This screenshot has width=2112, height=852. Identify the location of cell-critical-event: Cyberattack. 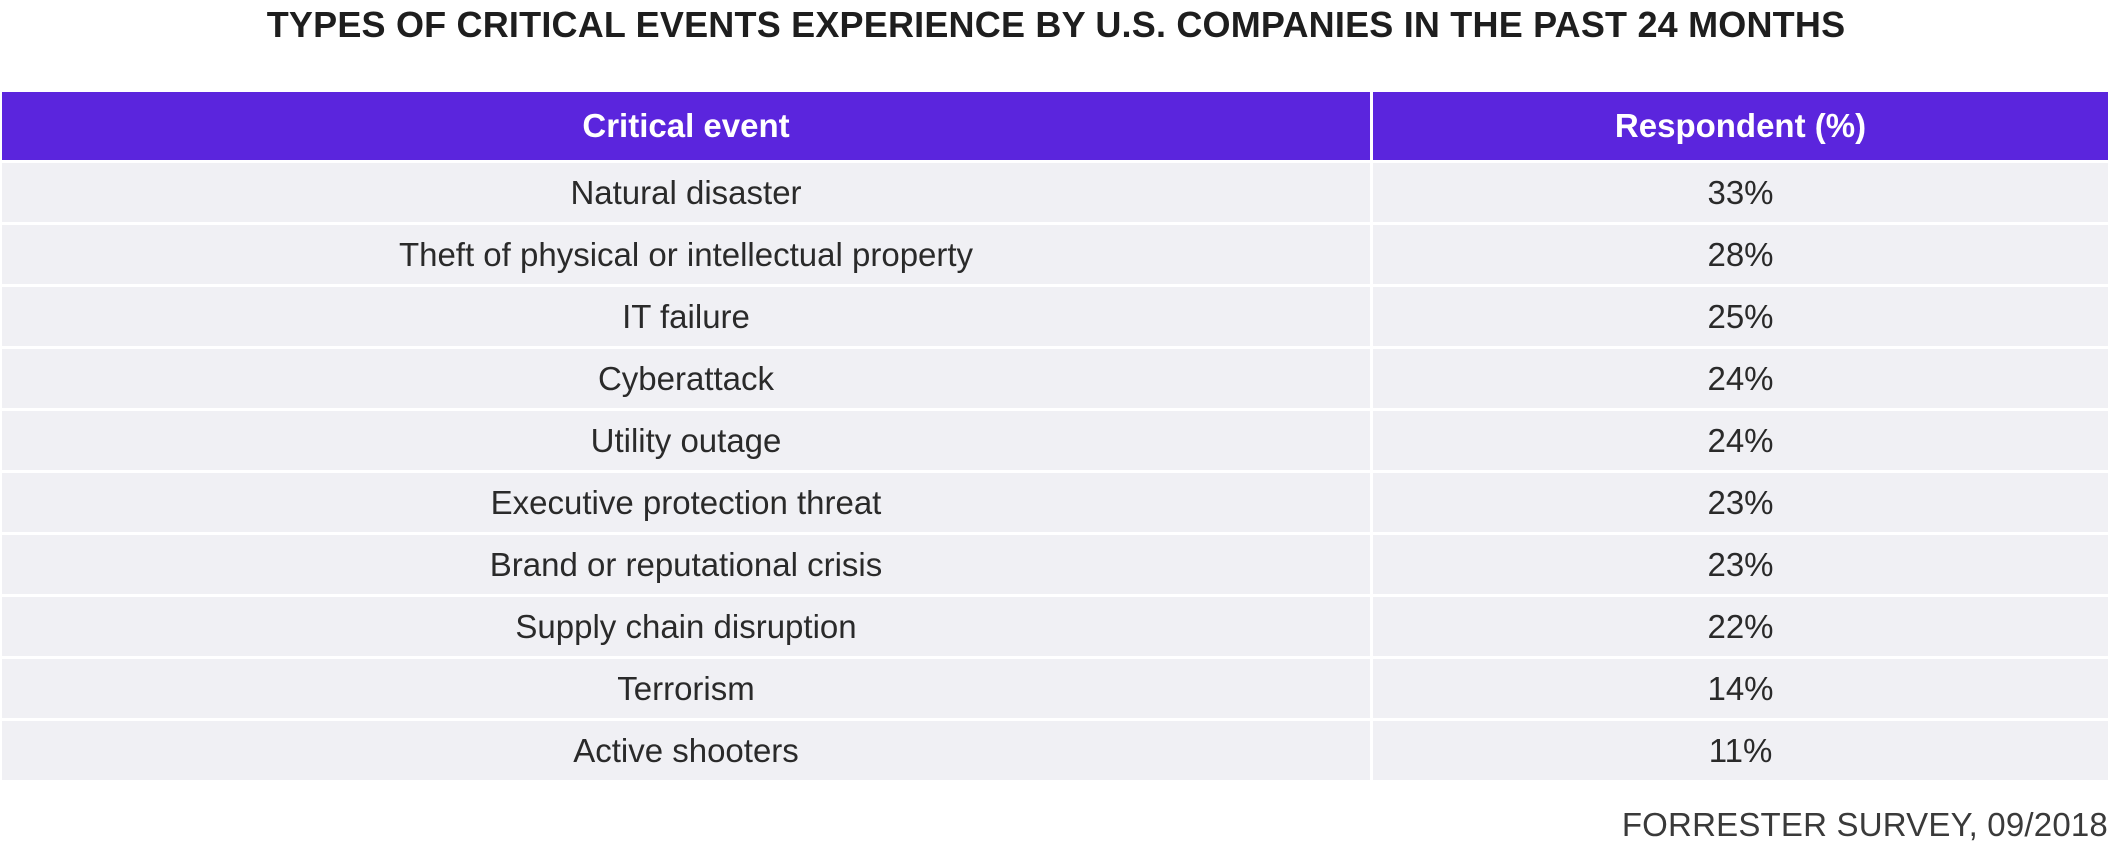
(686, 378).